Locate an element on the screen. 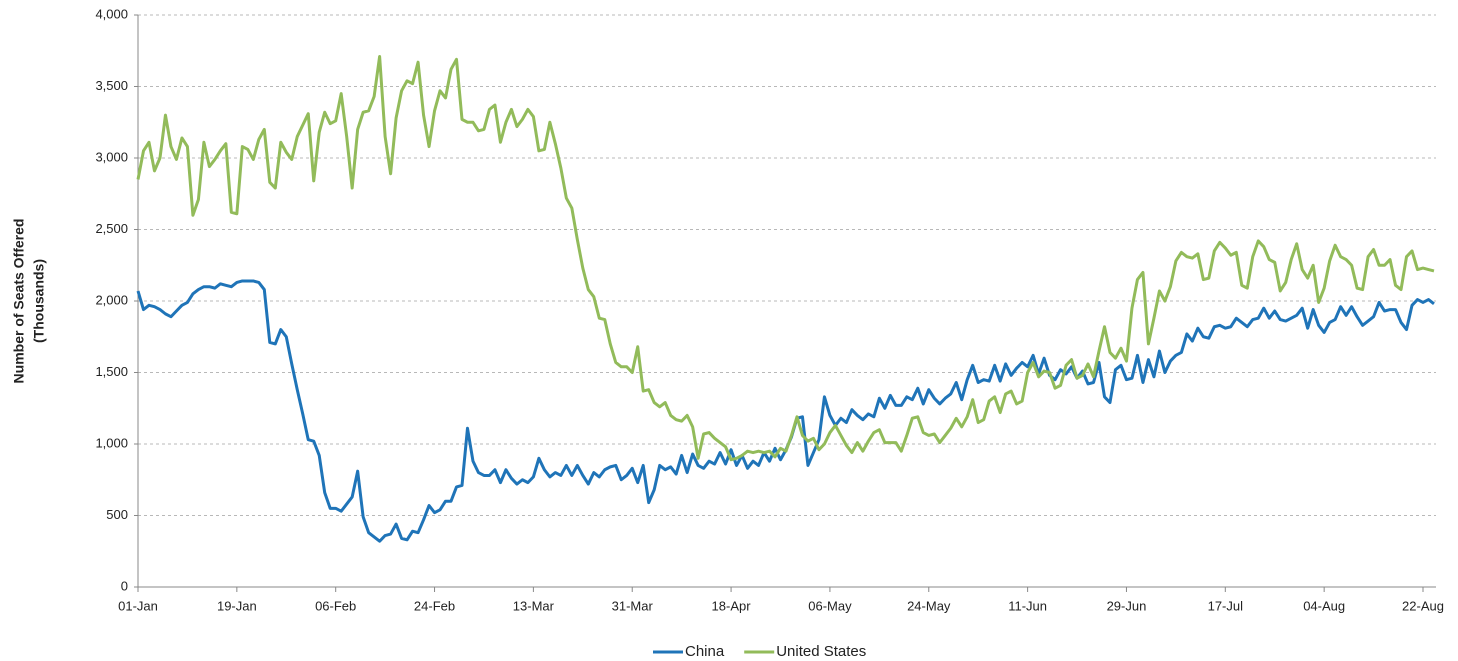 The image size is (1458, 661). y-axis-title: (Thousands) is located at coordinates (39, 301).